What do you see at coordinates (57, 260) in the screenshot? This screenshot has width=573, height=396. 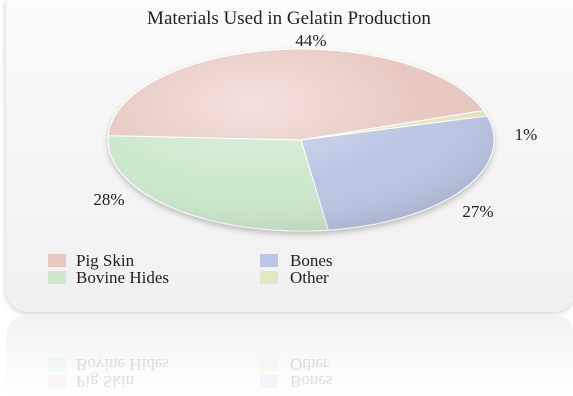 I see `legend-swatch-pig-skin` at bounding box center [57, 260].